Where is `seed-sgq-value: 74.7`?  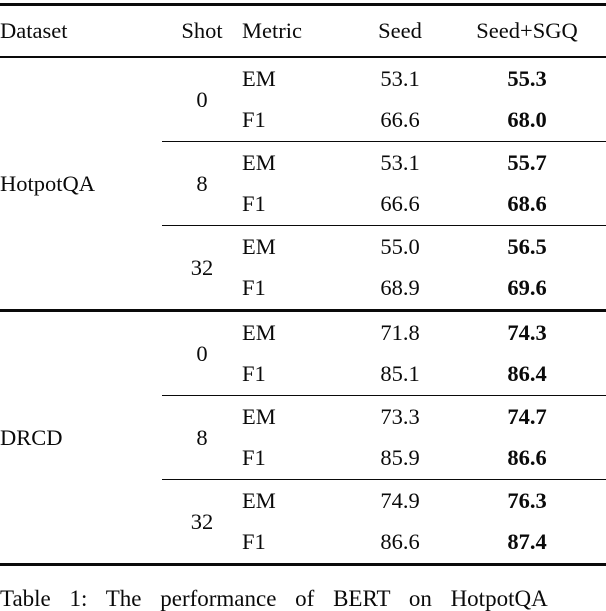 seed-sgq-value: 74.7 is located at coordinates (527, 416).